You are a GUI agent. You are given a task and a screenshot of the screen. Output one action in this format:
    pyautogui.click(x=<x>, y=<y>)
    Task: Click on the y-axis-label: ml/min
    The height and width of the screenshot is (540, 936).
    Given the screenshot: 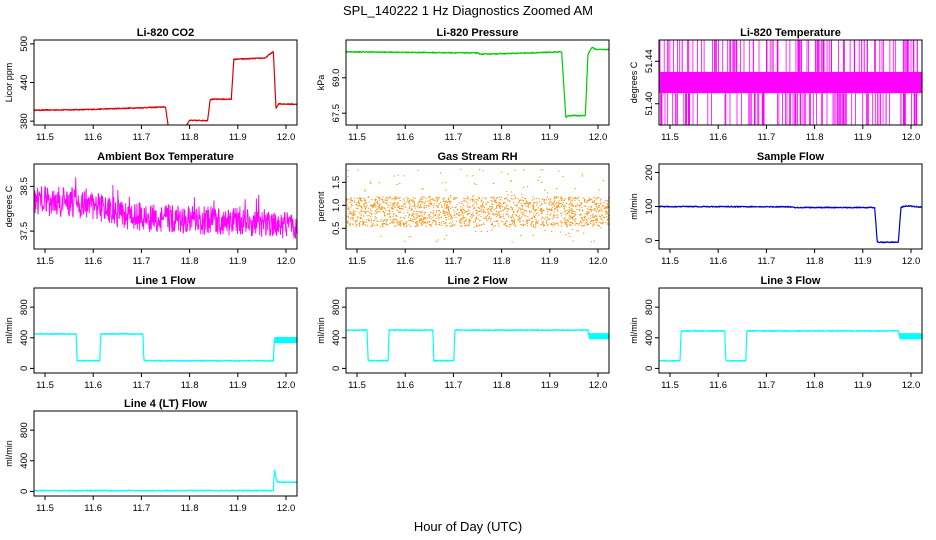 What is the action you would take?
    pyautogui.click(x=634, y=206)
    